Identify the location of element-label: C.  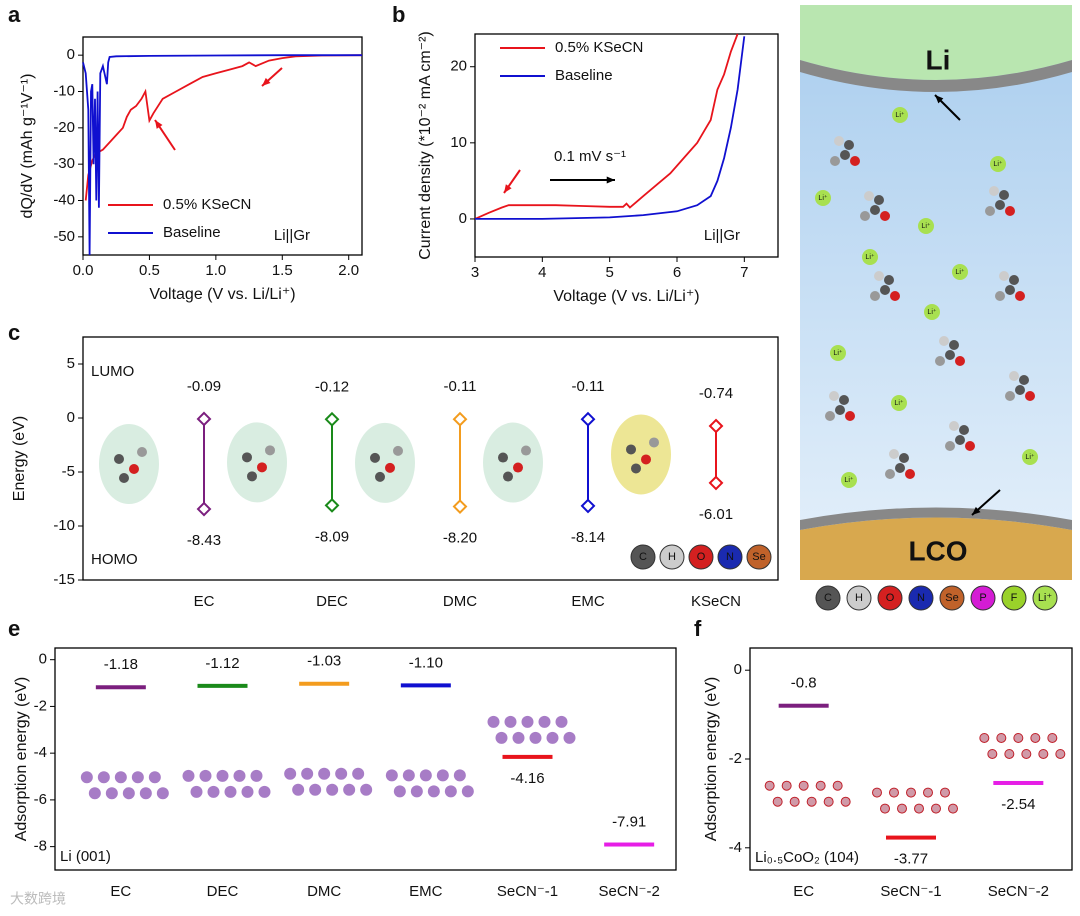
(828, 598).